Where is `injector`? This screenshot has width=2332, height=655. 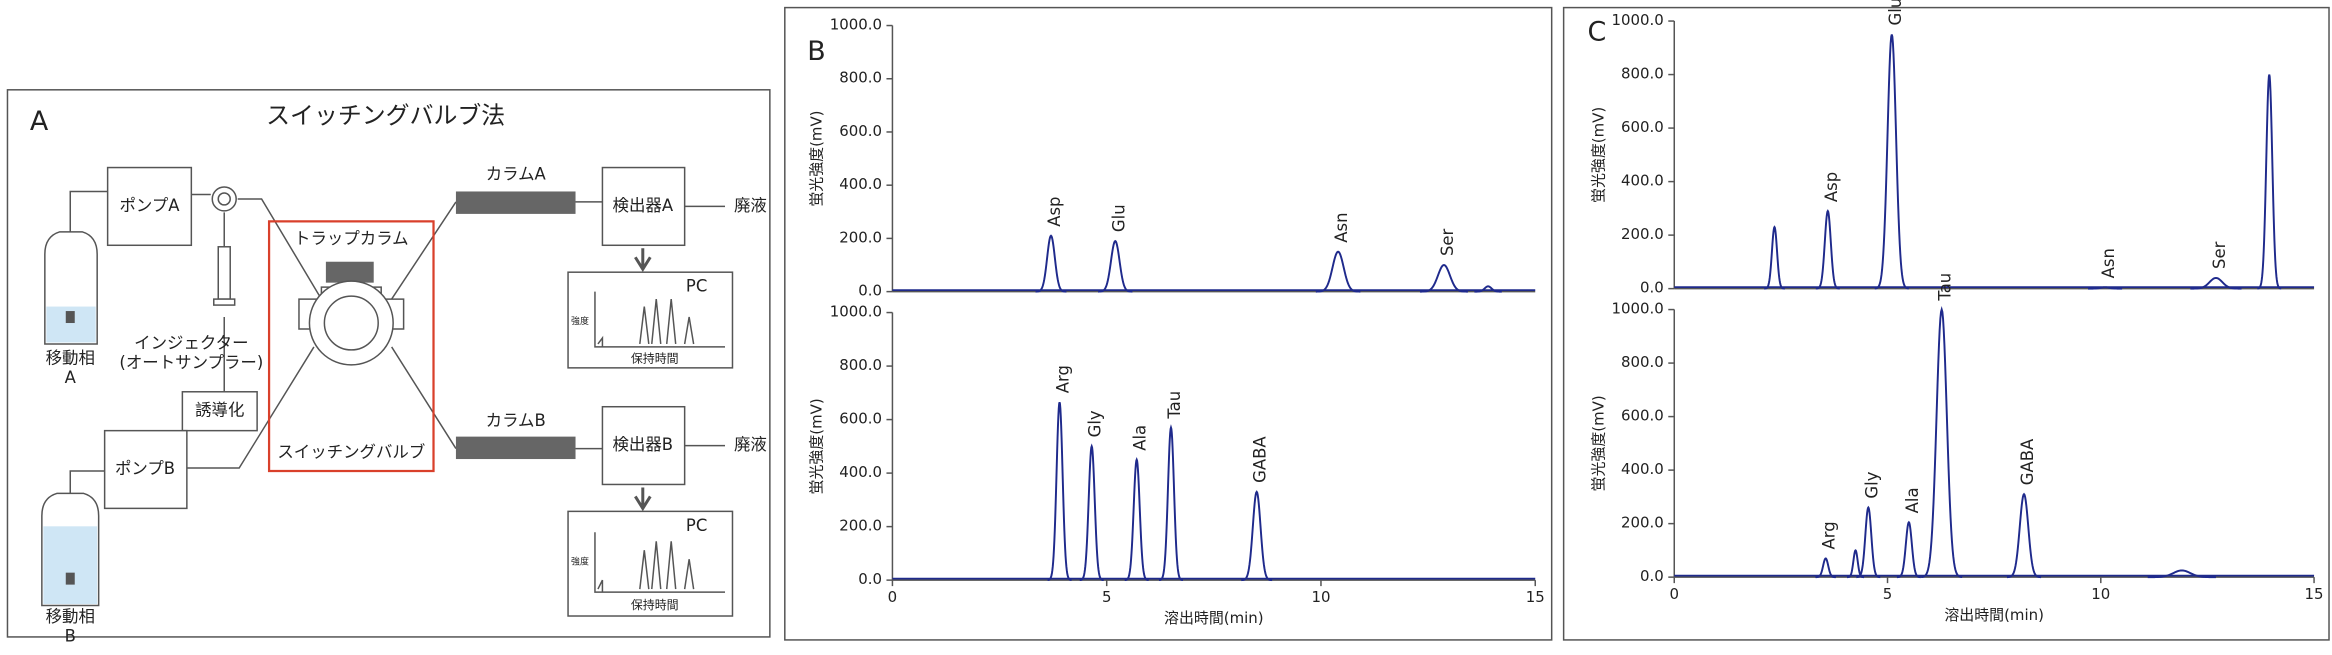 injector is located at coordinates (224, 199).